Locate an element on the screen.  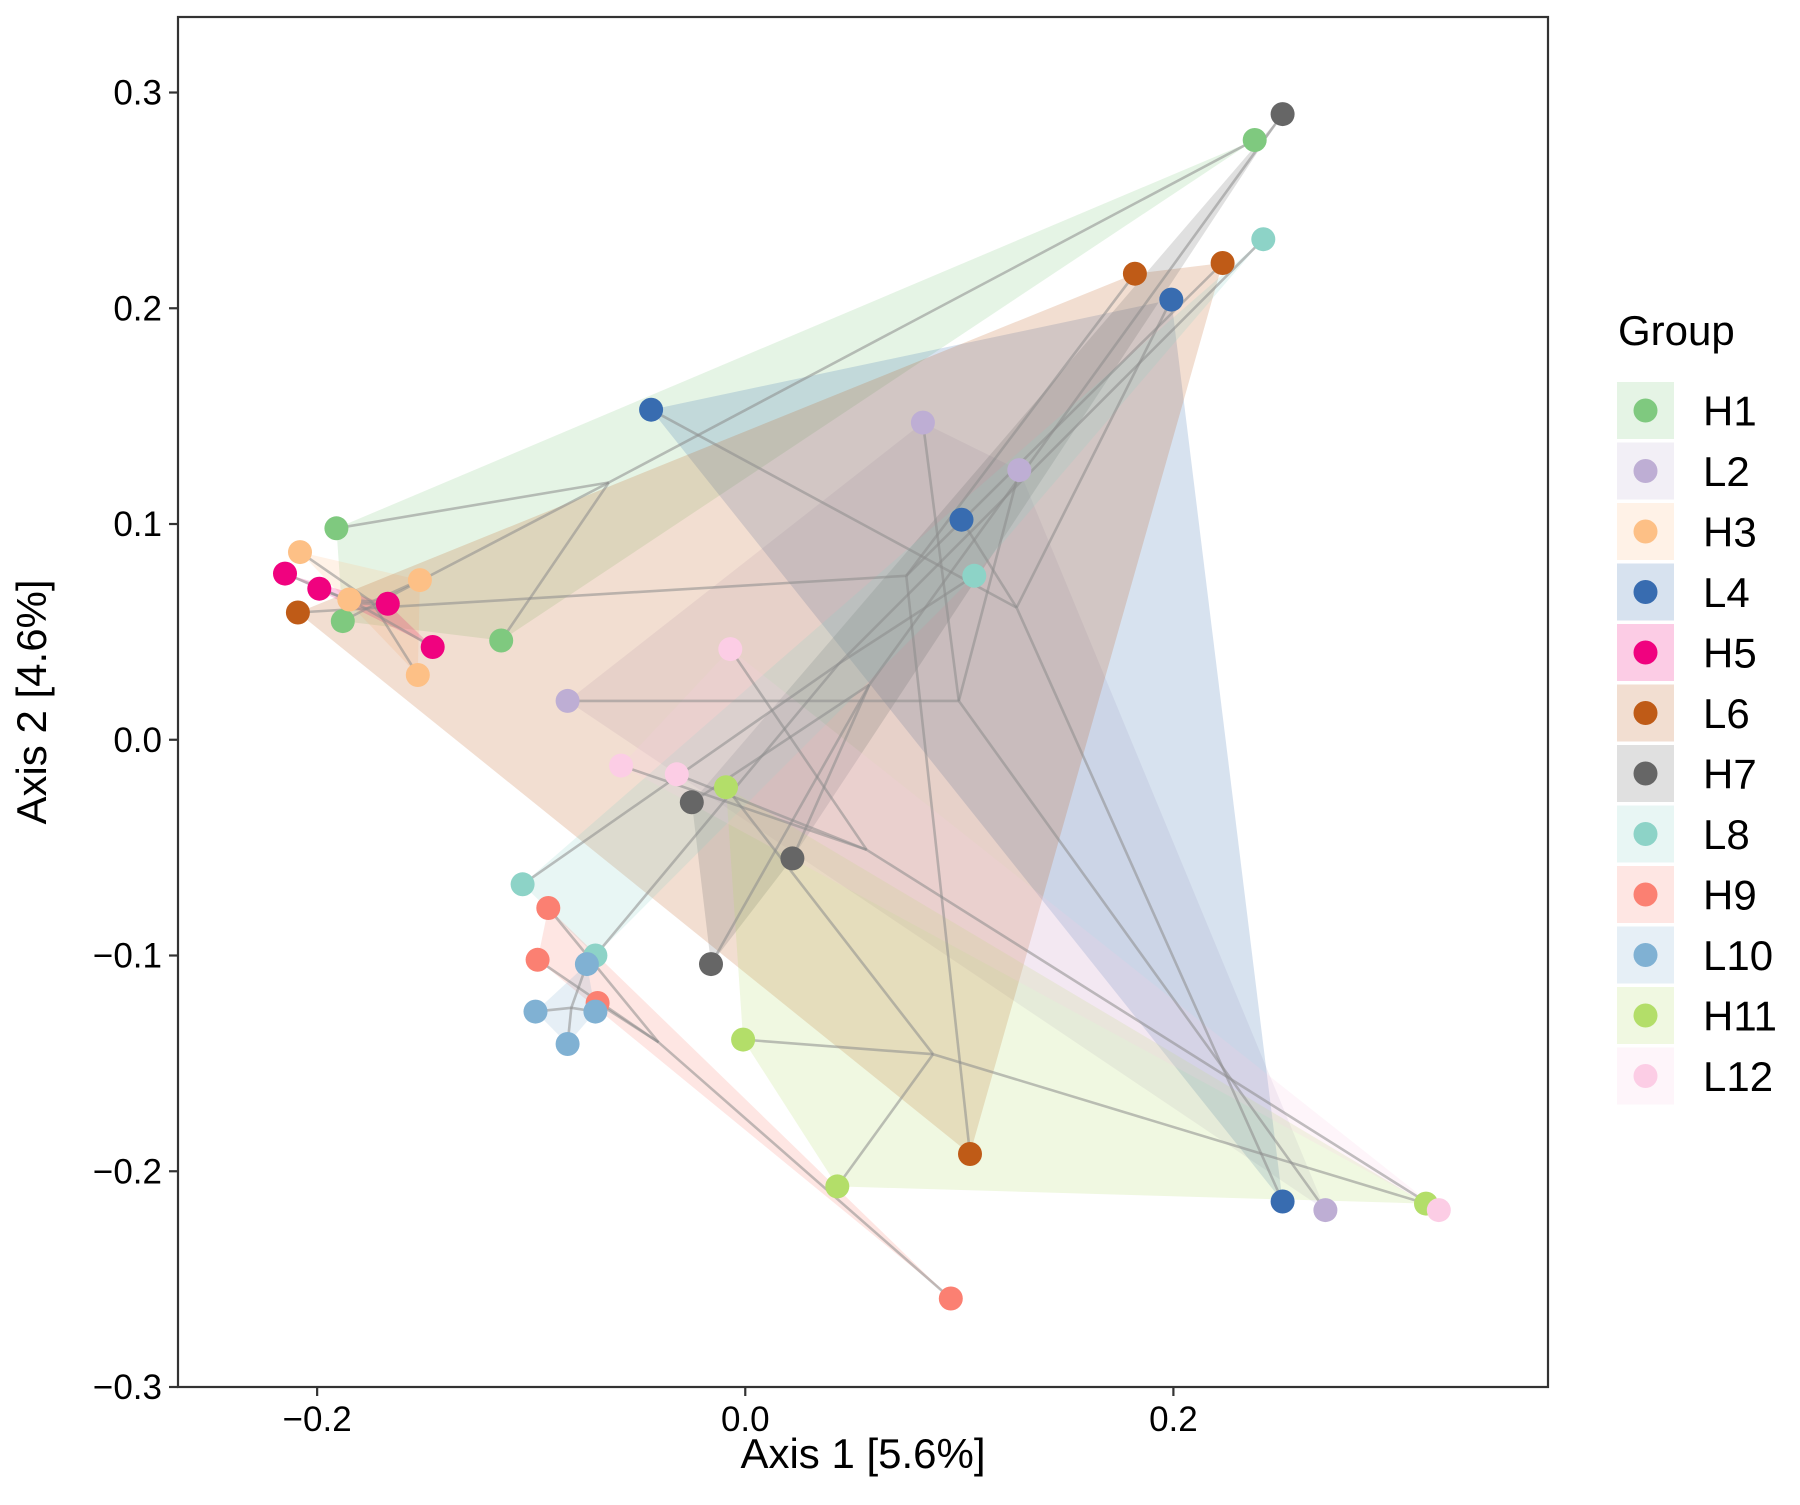
legend-item-h11: H11 is located at coordinates (1697, 1015).